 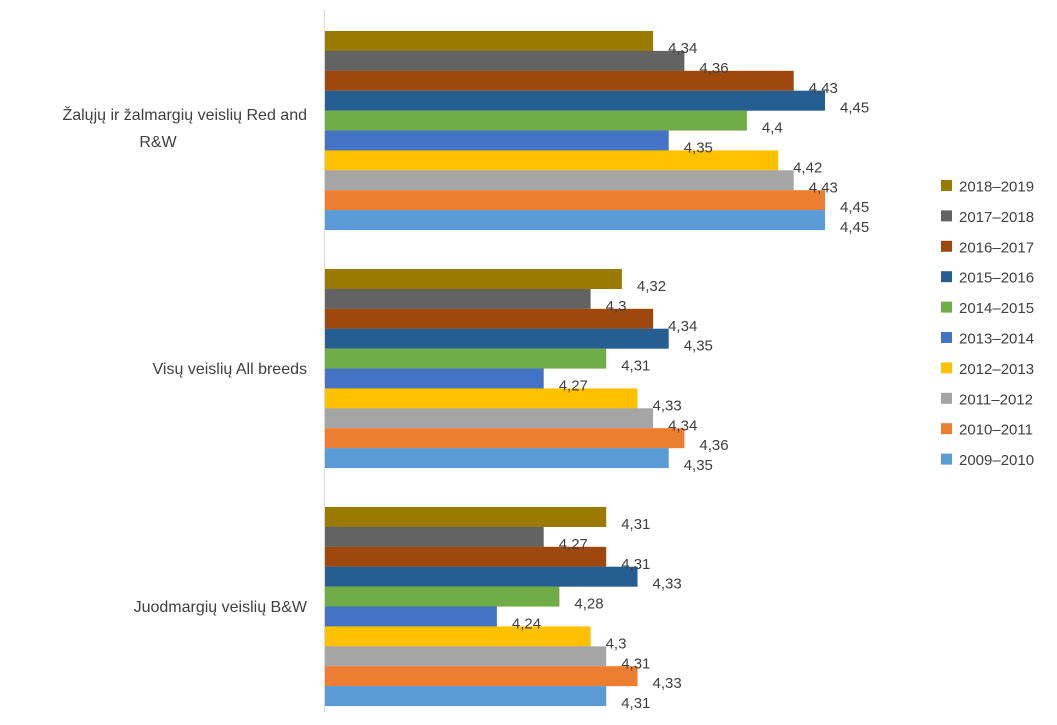 I want to click on data-label: 4,32, so click(x=651, y=286).